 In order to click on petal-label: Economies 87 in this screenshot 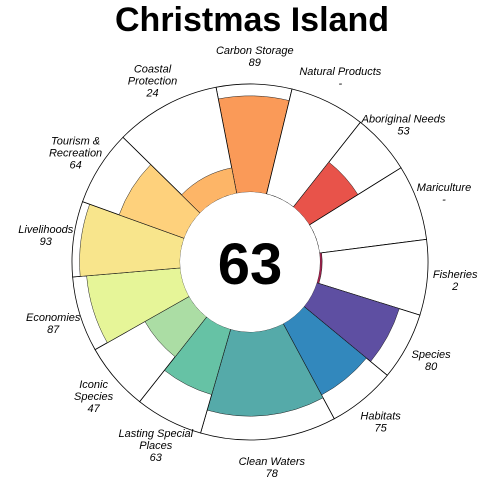, I will do `click(53, 324)`.